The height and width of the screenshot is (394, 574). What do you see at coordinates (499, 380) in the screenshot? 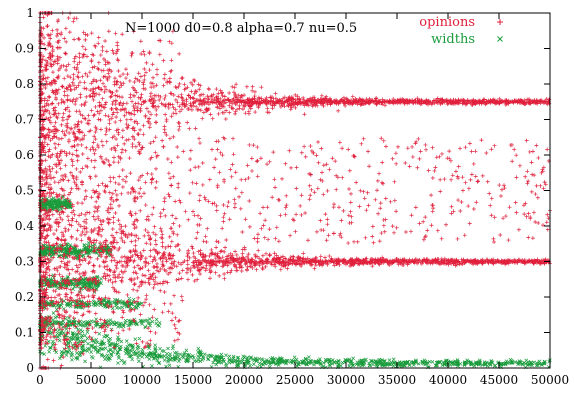
I see `x-tick-label: 45000` at bounding box center [499, 380].